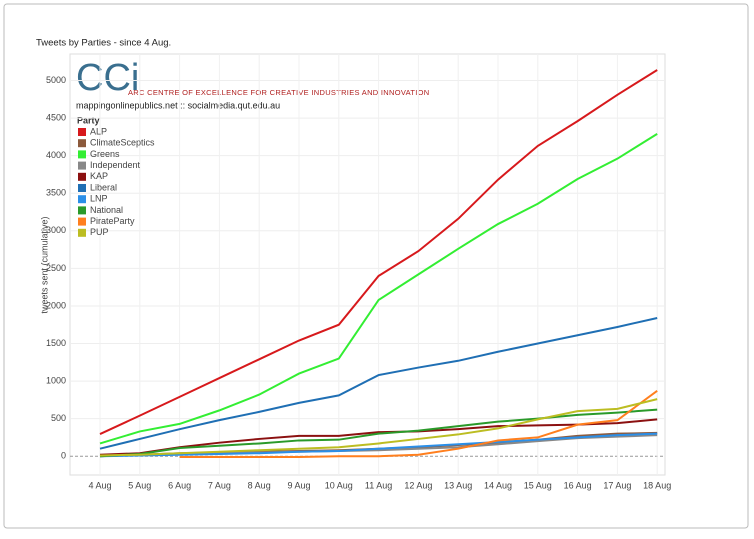  I want to click on legend-label: Greens, so click(105, 154).